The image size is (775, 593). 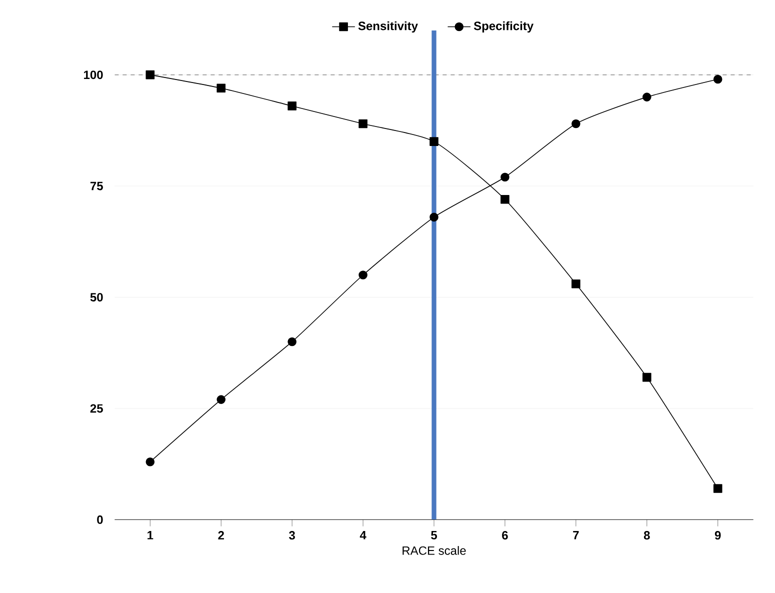 What do you see at coordinates (388, 27) in the screenshot?
I see `legend-label: Sensitivity` at bounding box center [388, 27].